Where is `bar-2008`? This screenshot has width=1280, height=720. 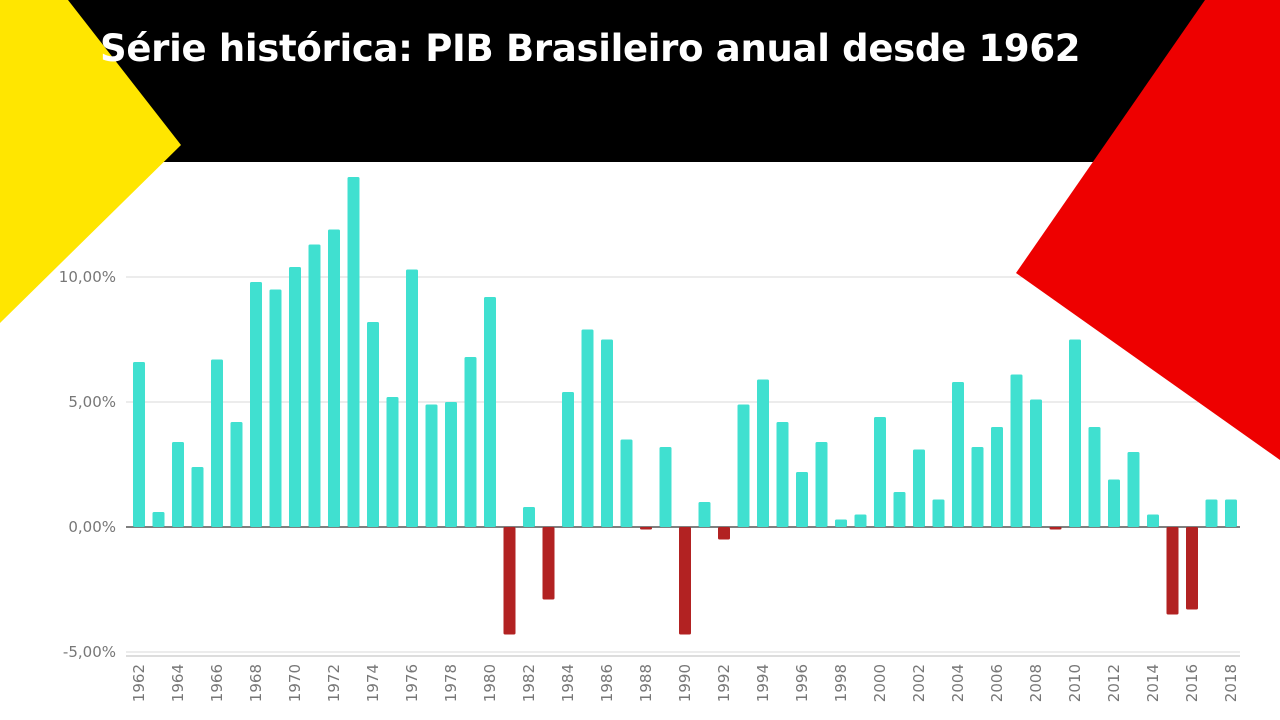 bar-2008 is located at coordinates (1036, 463).